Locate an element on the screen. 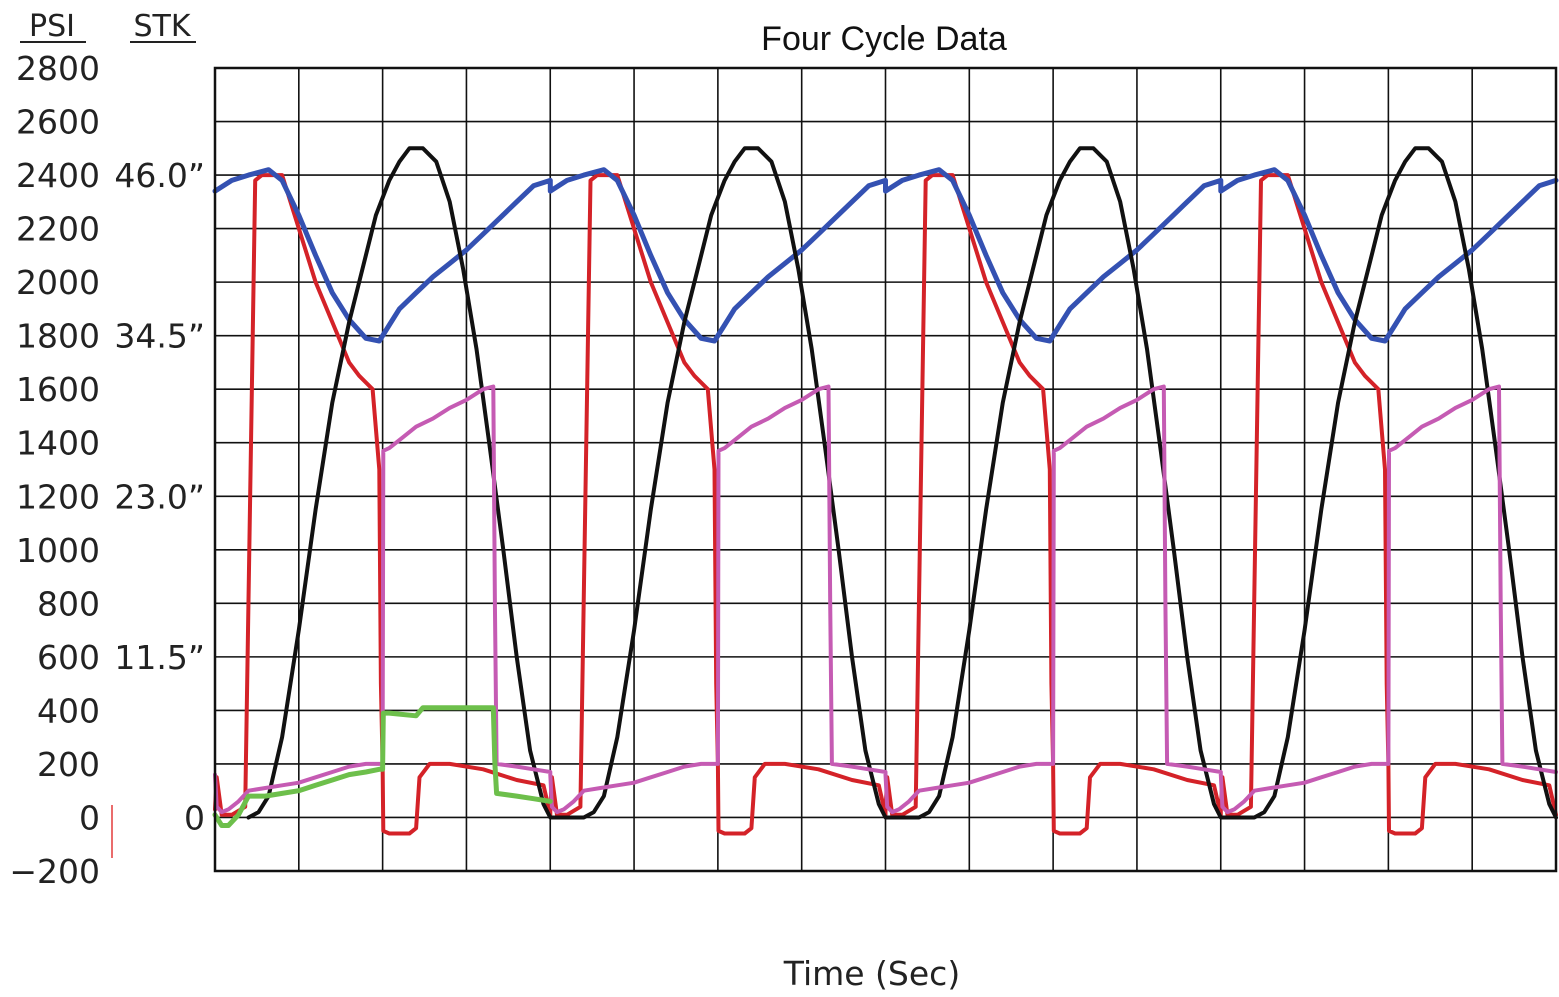 The image size is (1559, 997). y-tick-label: 400 is located at coordinates (68, 710).